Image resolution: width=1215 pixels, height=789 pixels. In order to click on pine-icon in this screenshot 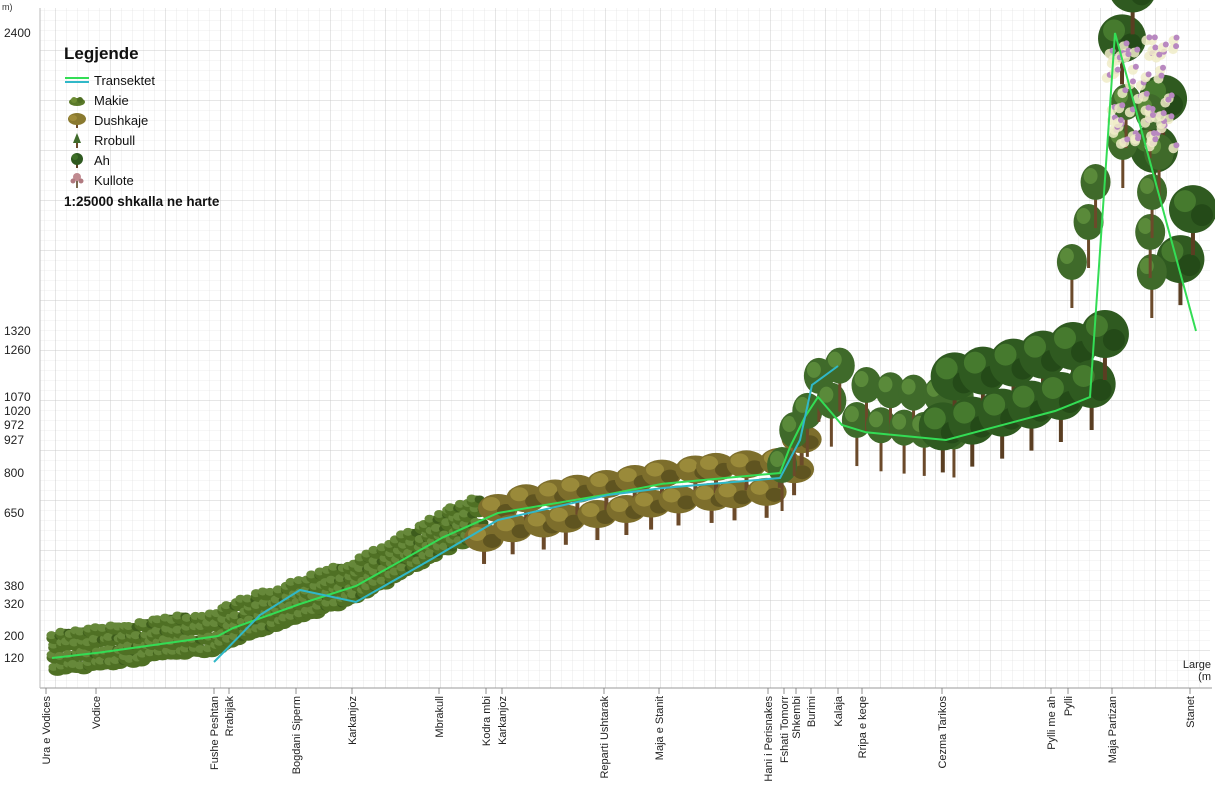, I will do `click(77, 140)`.